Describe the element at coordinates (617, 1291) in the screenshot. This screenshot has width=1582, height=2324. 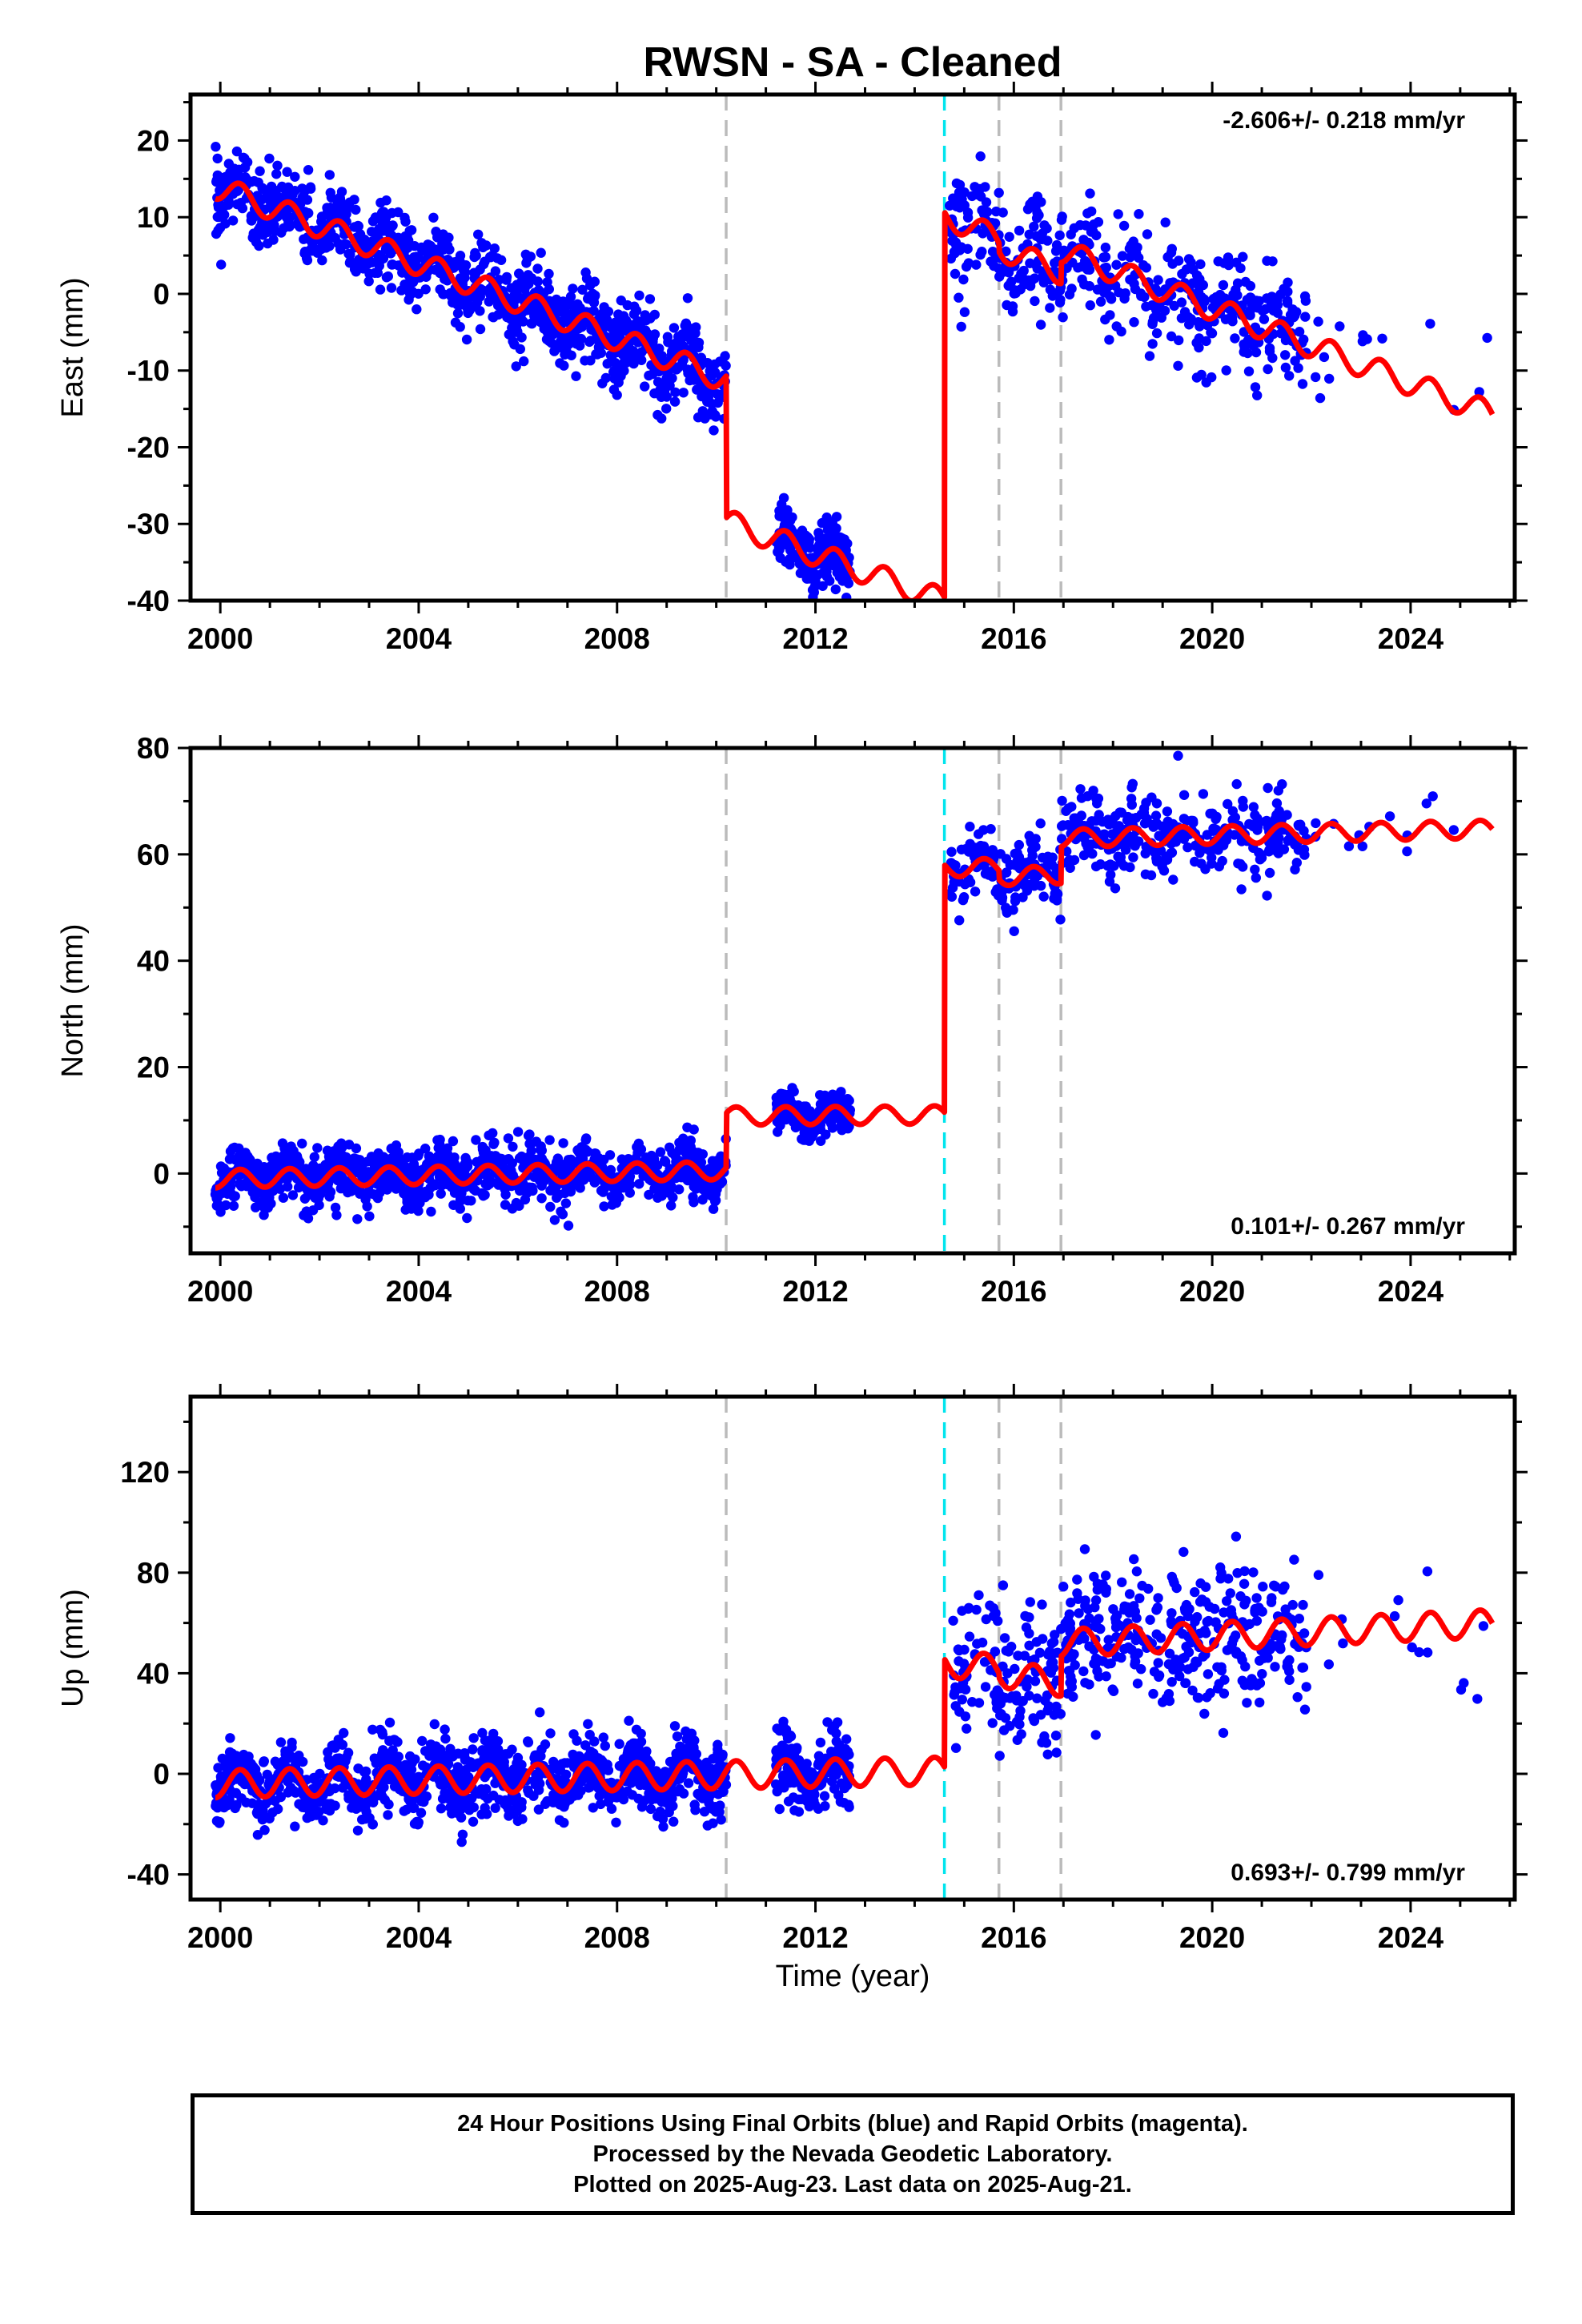
I see `north-x-tick-label: 2008` at that location.